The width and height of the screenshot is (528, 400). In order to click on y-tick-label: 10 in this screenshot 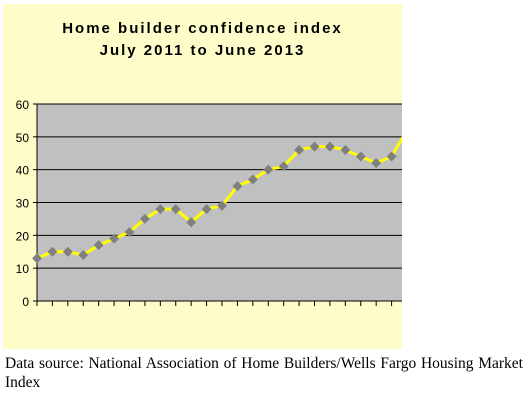, I will do `click(23, 269)`.